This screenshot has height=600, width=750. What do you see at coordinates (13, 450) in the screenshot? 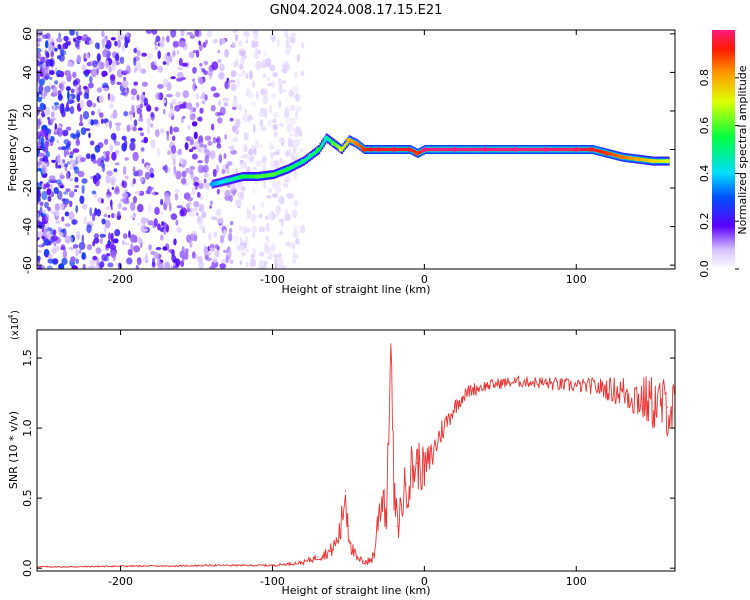
I see `snr-y-axis-label: SNR (10 * v/v)` at bounding box center [13, 450].